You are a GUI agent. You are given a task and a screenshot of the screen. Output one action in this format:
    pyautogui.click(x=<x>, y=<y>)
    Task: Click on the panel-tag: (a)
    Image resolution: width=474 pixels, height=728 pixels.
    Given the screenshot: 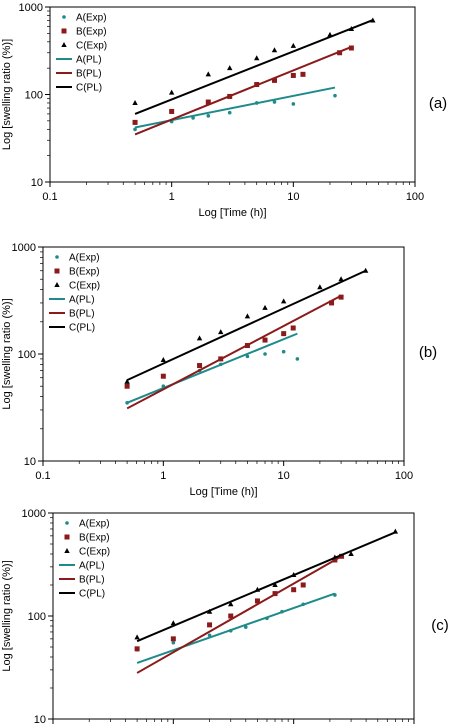 What is the action you would take?
    pyautogui.click(x=438, y=103)
    